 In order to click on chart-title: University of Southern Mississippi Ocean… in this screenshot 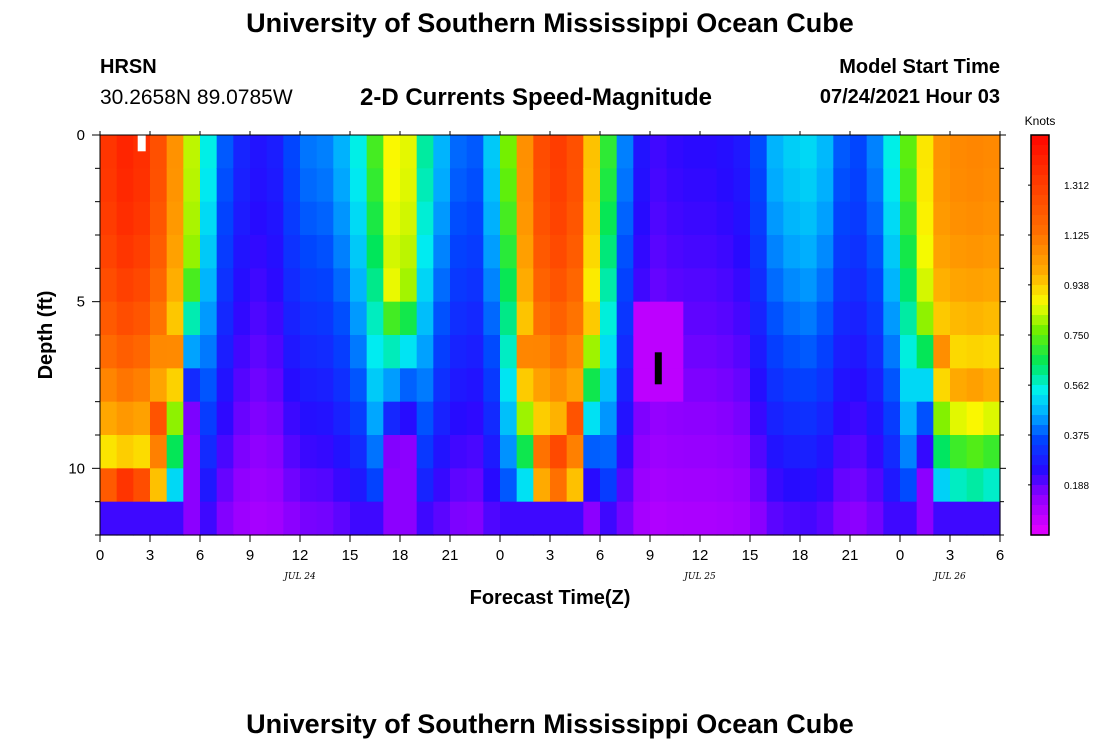, I will do `click(550, 23)`.